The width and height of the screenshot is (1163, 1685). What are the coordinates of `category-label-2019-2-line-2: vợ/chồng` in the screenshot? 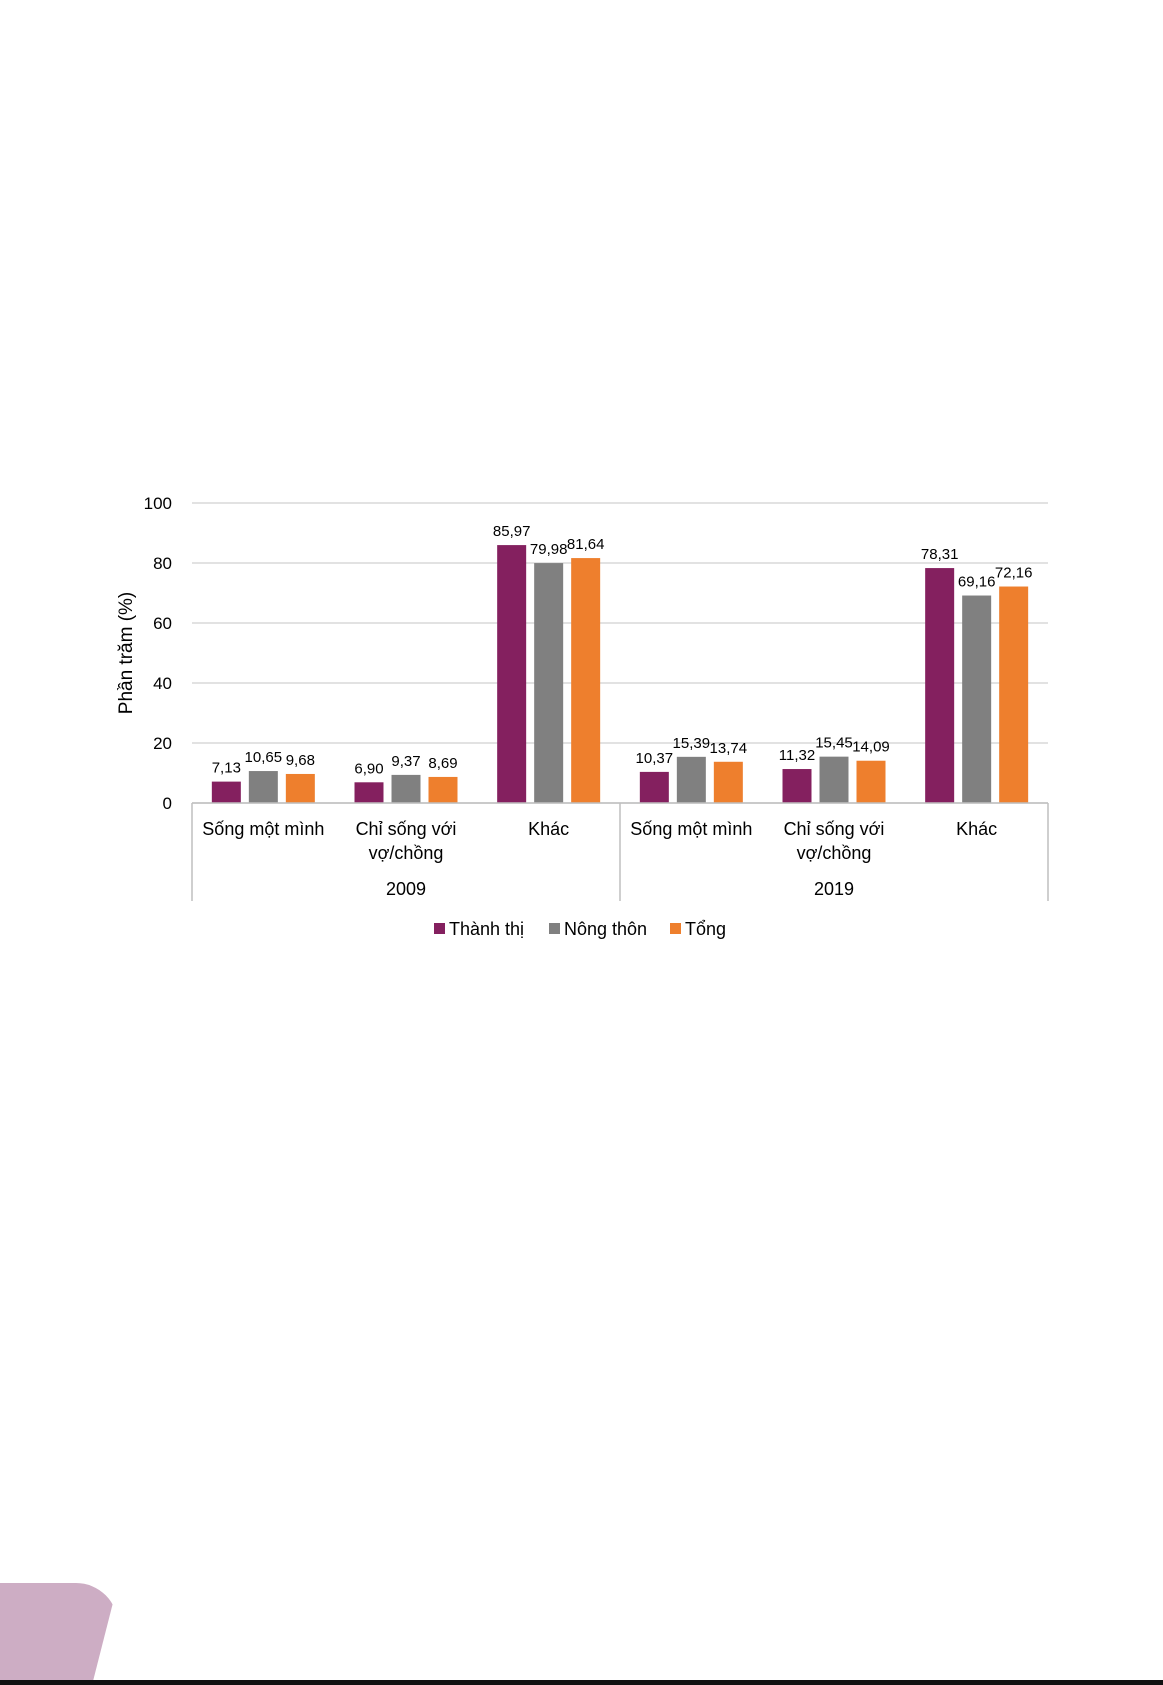 It's located at (834, 853).